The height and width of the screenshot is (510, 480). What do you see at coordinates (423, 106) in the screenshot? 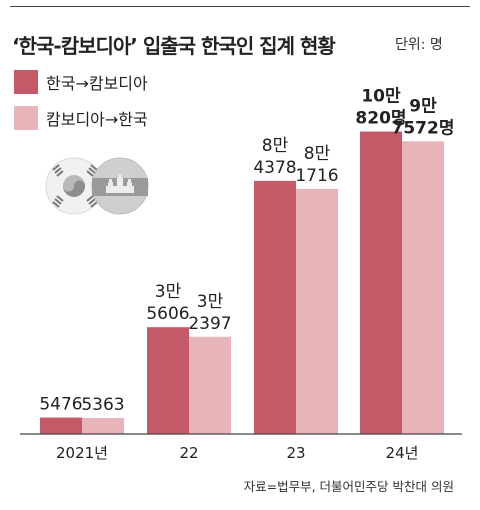
I see `value-label-2-4-line1: 9만` at bounding box center [423, 106].